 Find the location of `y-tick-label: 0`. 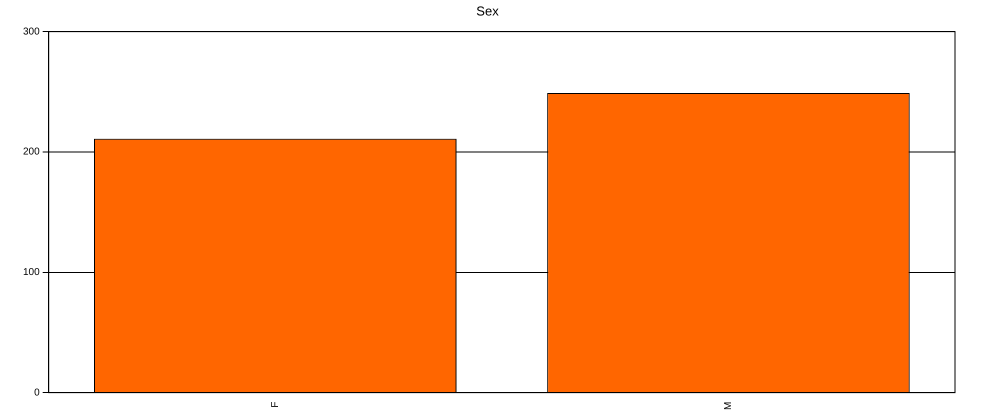

y-tick-label: 0 is located at coordinates (37, 392).